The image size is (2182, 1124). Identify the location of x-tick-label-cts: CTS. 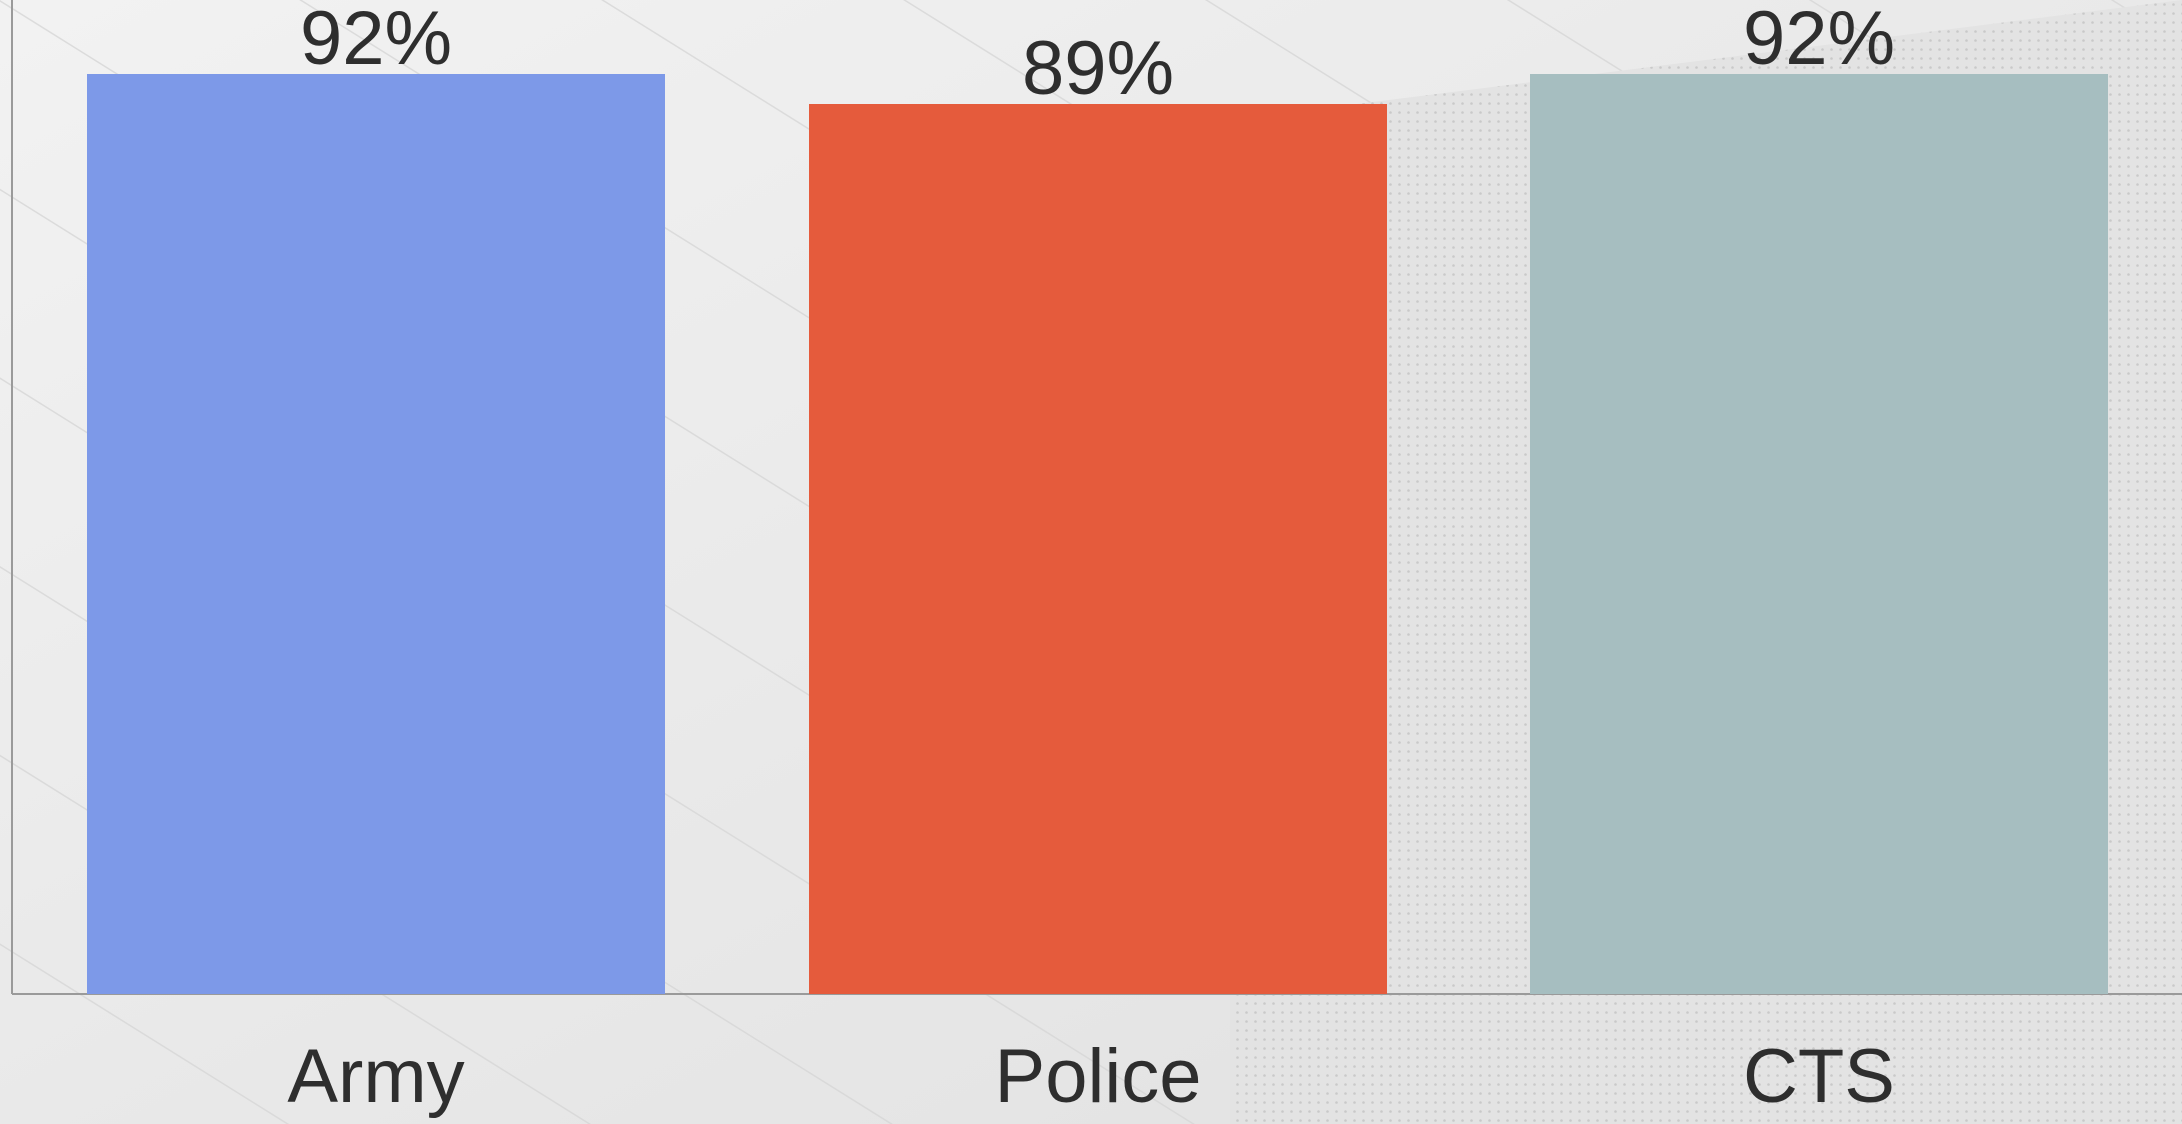
(1819, 1076).